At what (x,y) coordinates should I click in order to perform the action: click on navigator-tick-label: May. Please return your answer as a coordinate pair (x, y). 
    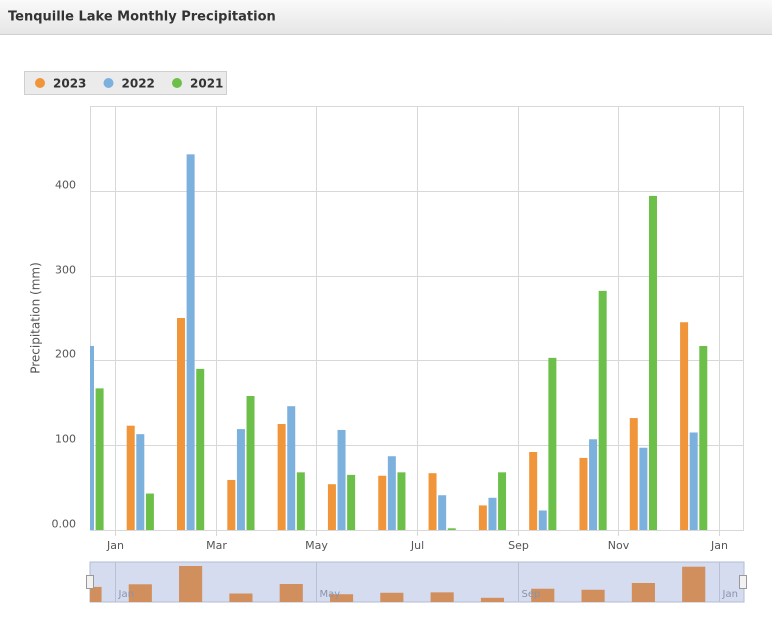
    Looking at the image, I should click on (330, 594).